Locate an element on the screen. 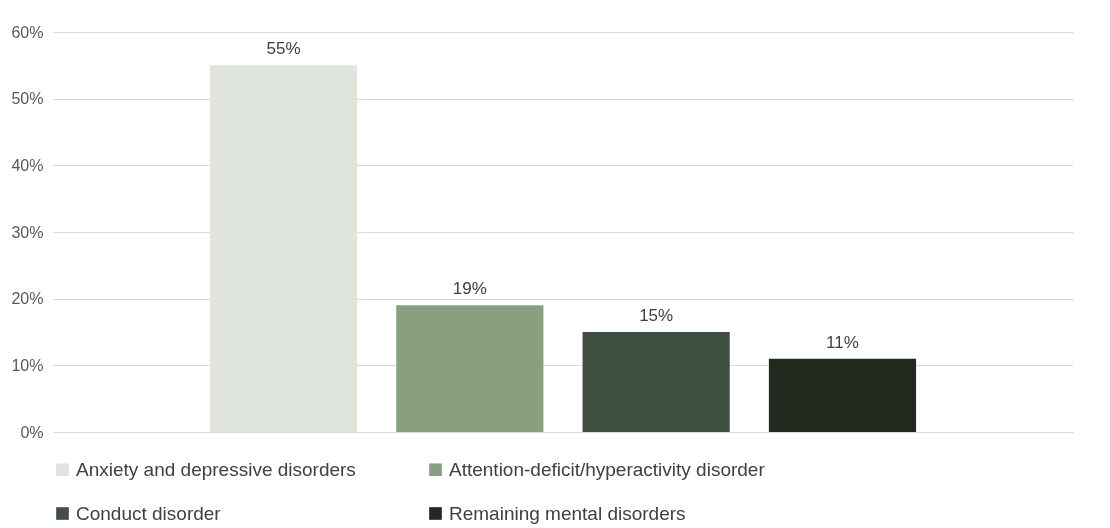  legend-label: Conduct disorder is located at coordinates (149, 513).